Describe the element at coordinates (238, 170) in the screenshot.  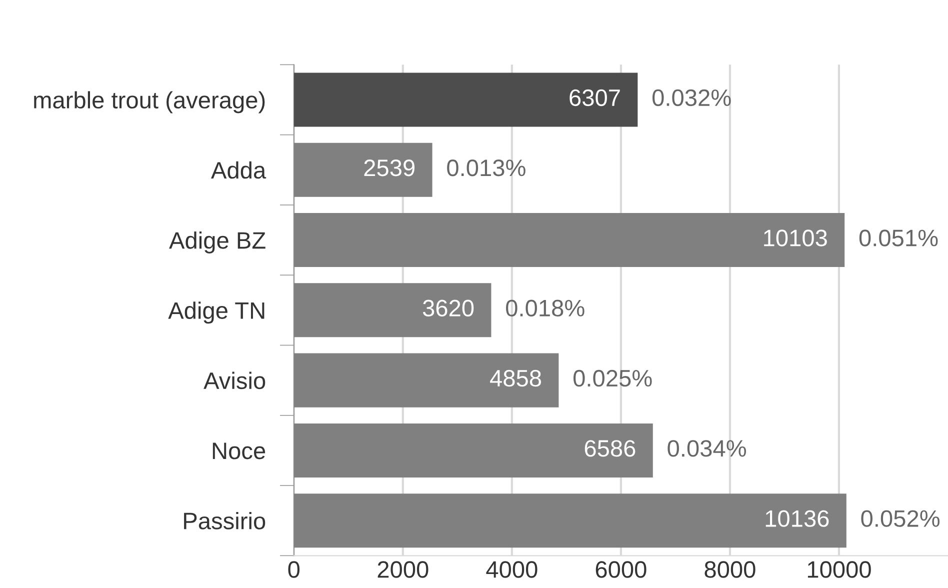
I see `y-tick-label: Adda` at that location.